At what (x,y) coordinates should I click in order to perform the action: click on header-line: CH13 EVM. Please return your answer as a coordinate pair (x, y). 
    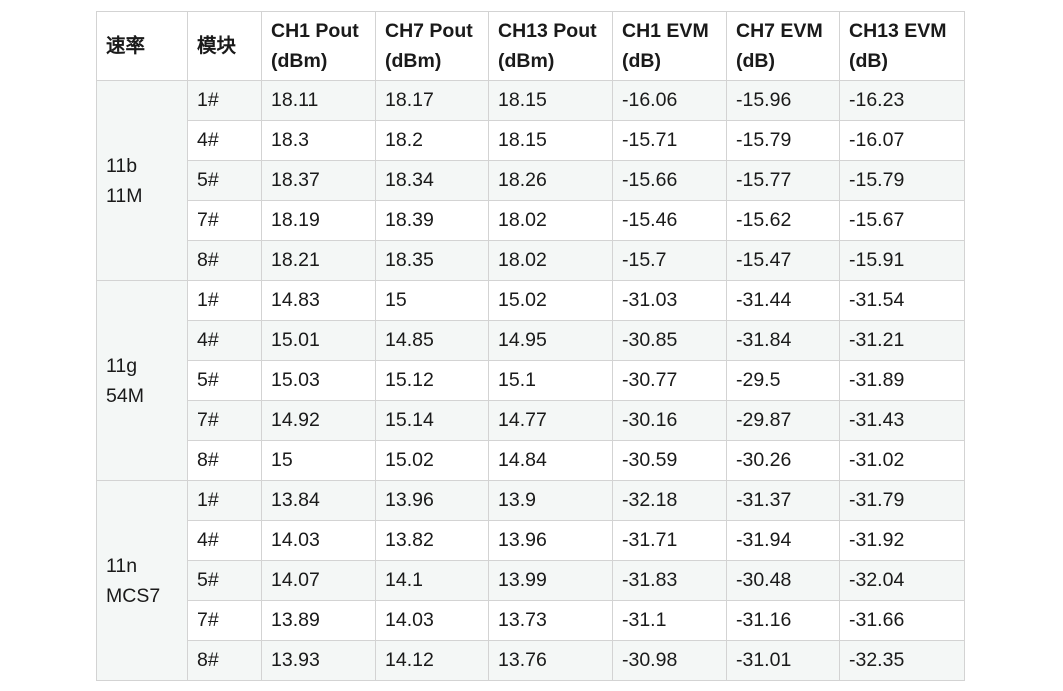
    Looking at the image, I should click on (898, 31).